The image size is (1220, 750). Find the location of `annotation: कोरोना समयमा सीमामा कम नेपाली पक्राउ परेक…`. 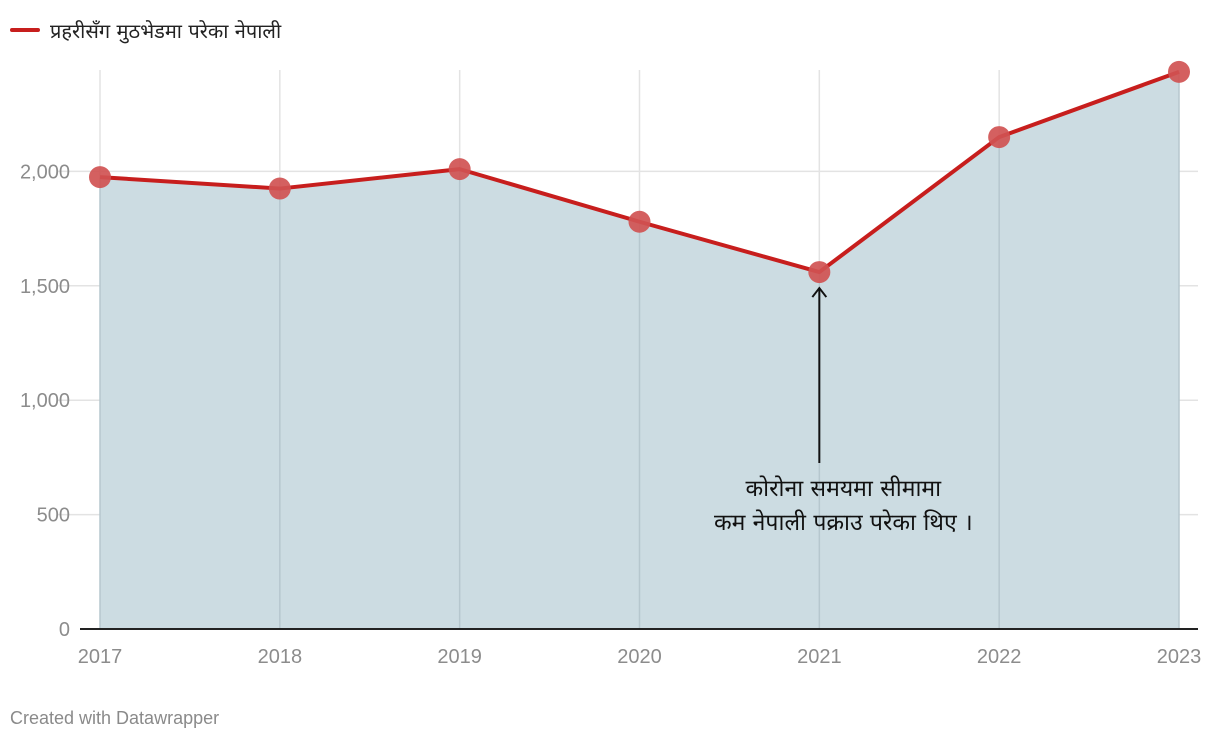

annotation: कोरोना समयमा सीमामा कम नेपाली पक्राउ परेक… is located at coordinates (843, 411).